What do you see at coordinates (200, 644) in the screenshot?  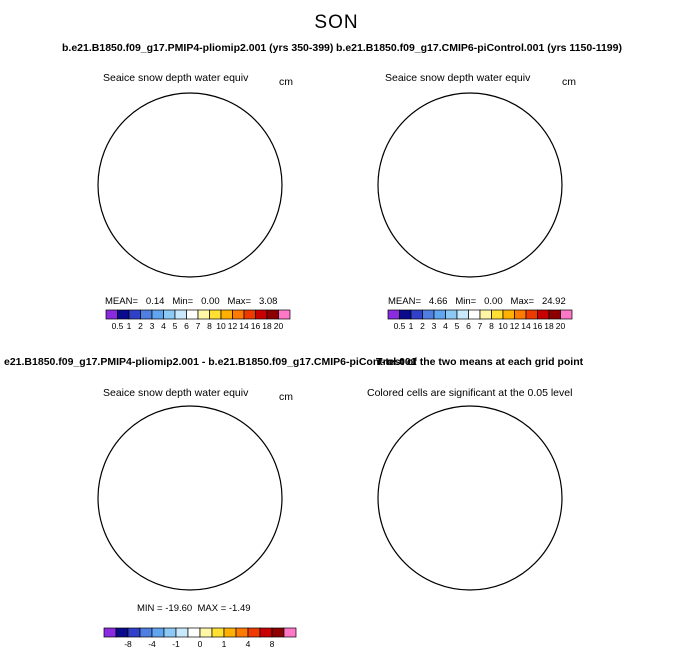 I see `colorbar-tick-label: 0` at bounding box center [200, 644].